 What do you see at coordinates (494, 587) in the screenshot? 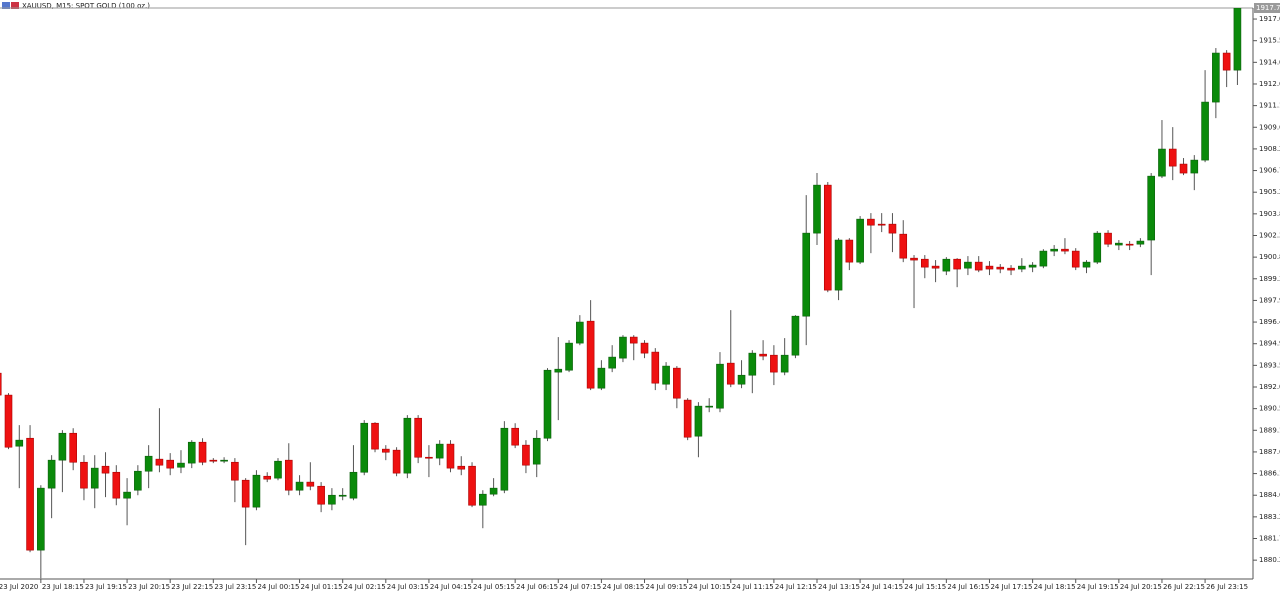
I see `x-tick-label: 24 Jul 05:15` at bounding box center [494, 587].